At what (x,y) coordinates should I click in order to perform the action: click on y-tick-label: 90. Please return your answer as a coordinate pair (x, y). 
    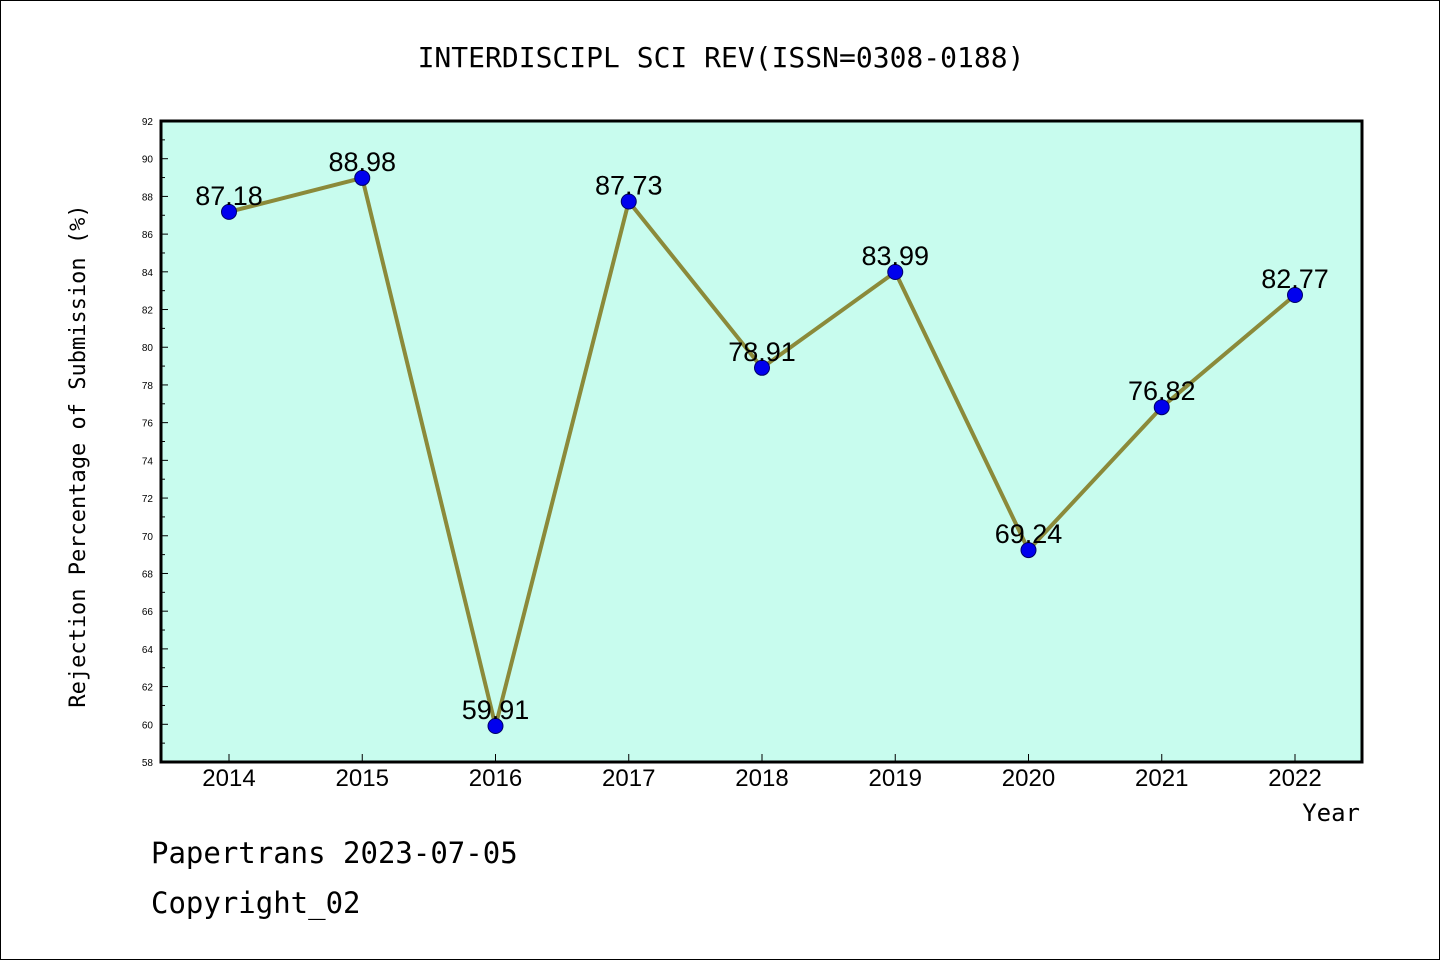
    Looking at the image, I should click on (148, 160).